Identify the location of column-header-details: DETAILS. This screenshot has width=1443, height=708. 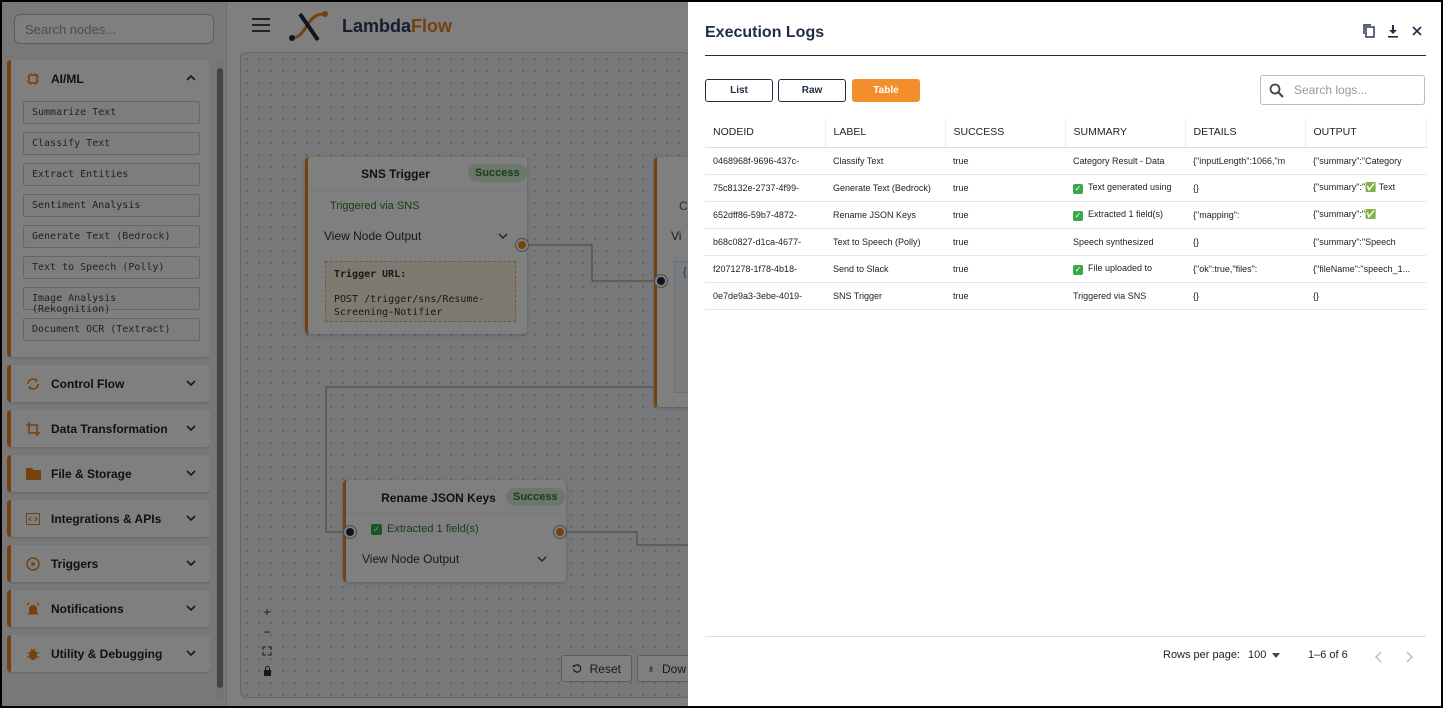
(1245, 133).